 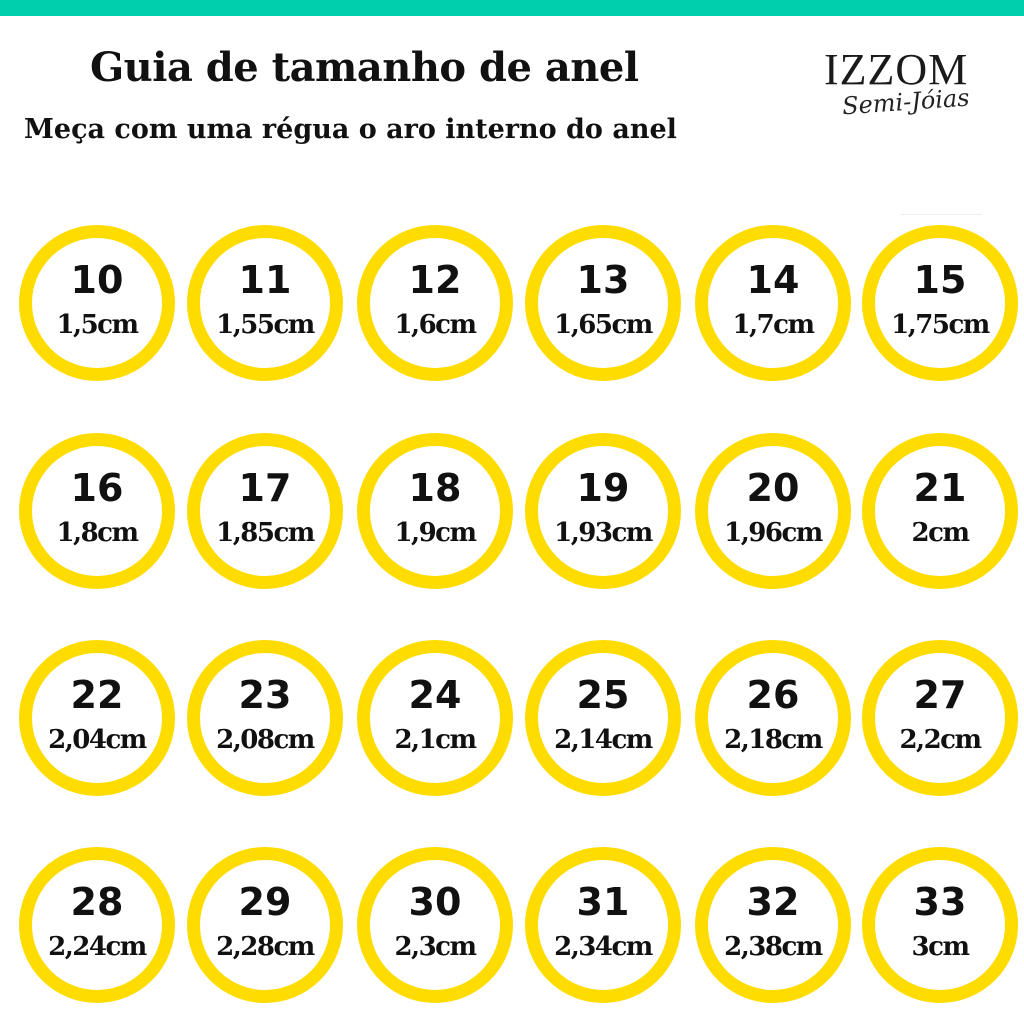 What do you see at coordinates (435, 325) in the screenshot?
I see `ring-diameter: 1,6cm` at bounding box center [435, 325].